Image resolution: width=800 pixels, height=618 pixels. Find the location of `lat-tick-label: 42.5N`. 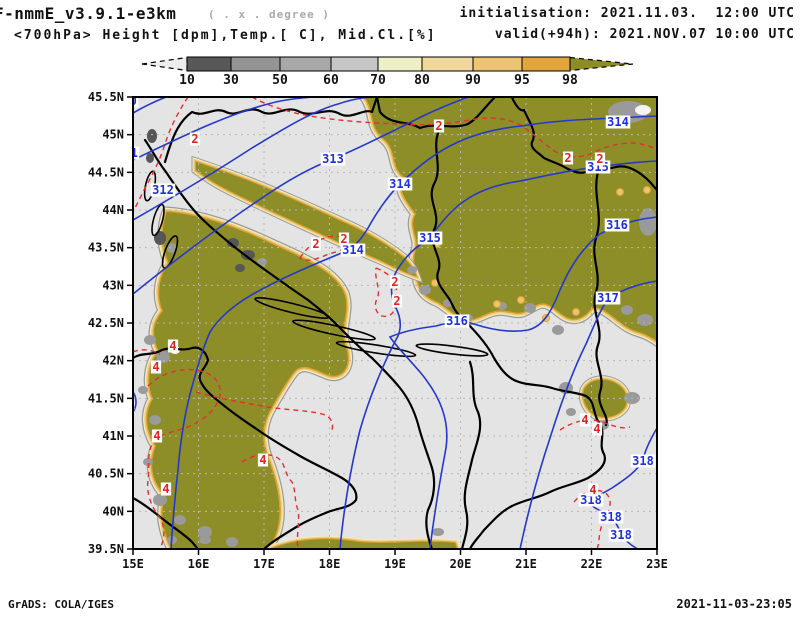

lat-tick-label: 42.5N is located at coordinates (106, 323).